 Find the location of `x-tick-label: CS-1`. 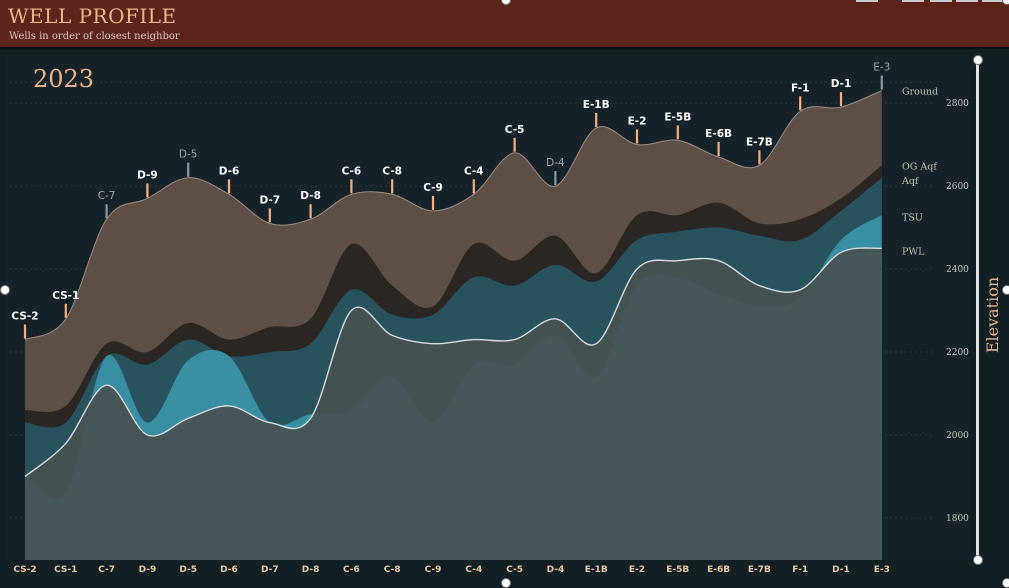

x-tick-label: CS-1 is located at coordinates (65, 570).